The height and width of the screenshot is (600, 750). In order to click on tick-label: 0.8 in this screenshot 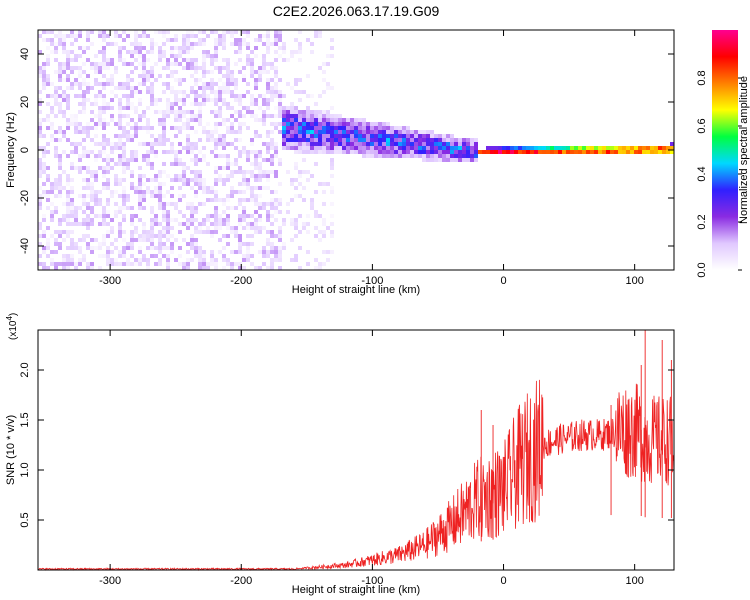, I will do `click(702, 77)`.